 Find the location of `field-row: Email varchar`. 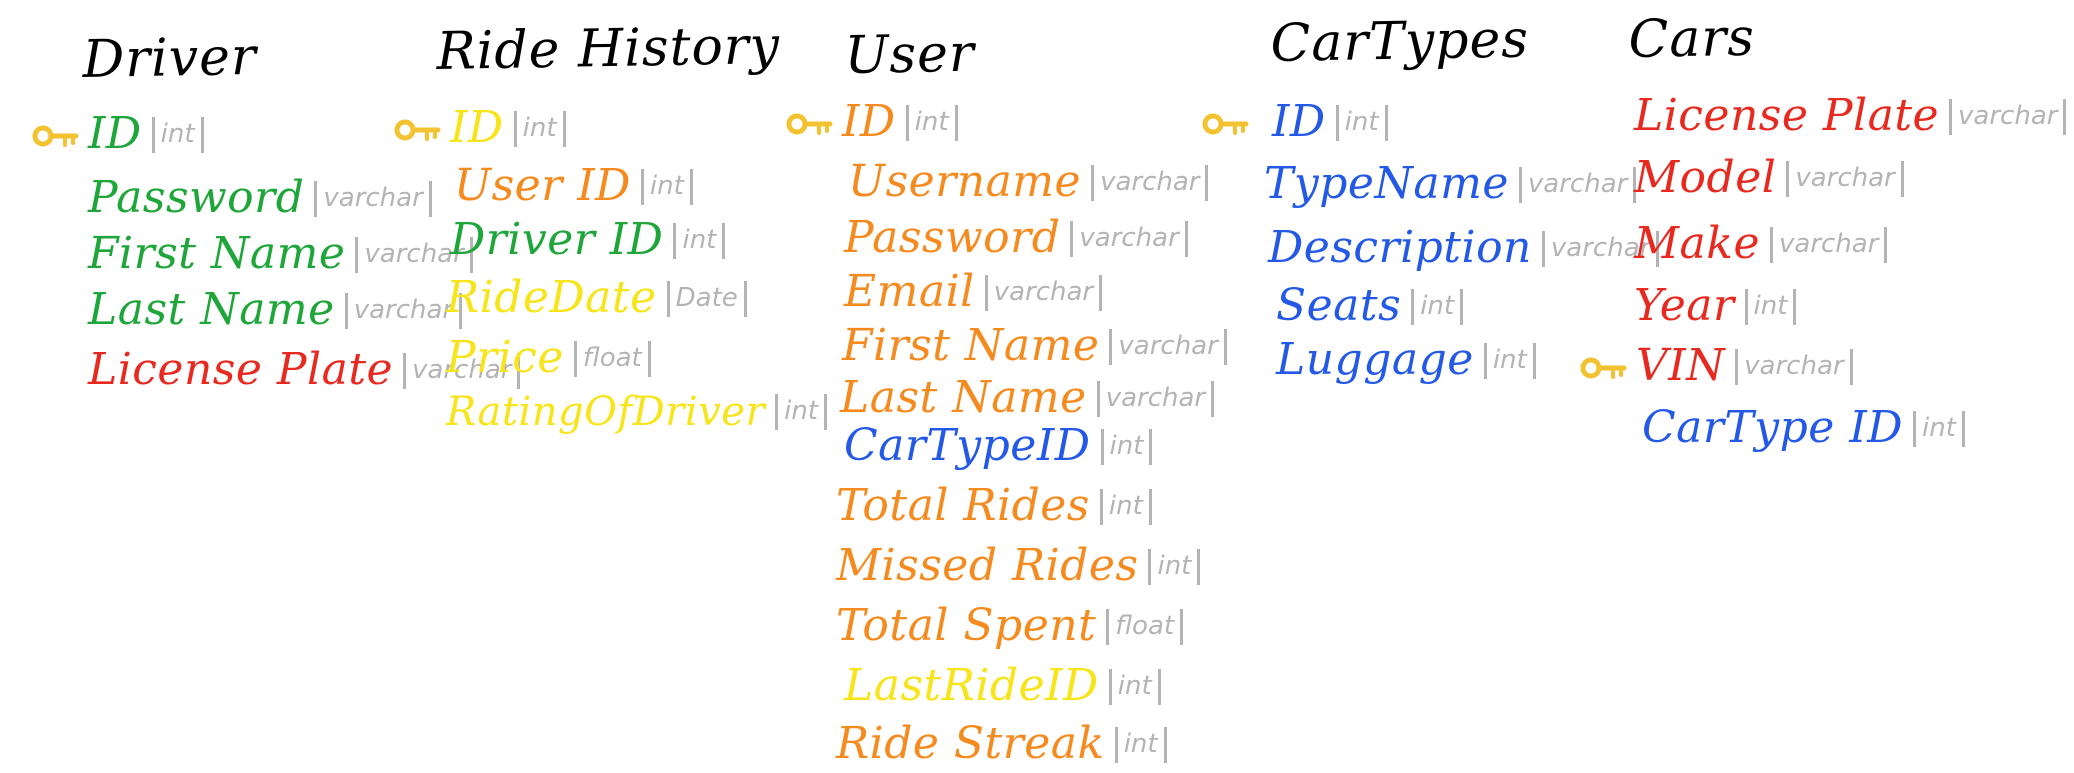

field-row: Email varchar is located at coordinates (973, 291).